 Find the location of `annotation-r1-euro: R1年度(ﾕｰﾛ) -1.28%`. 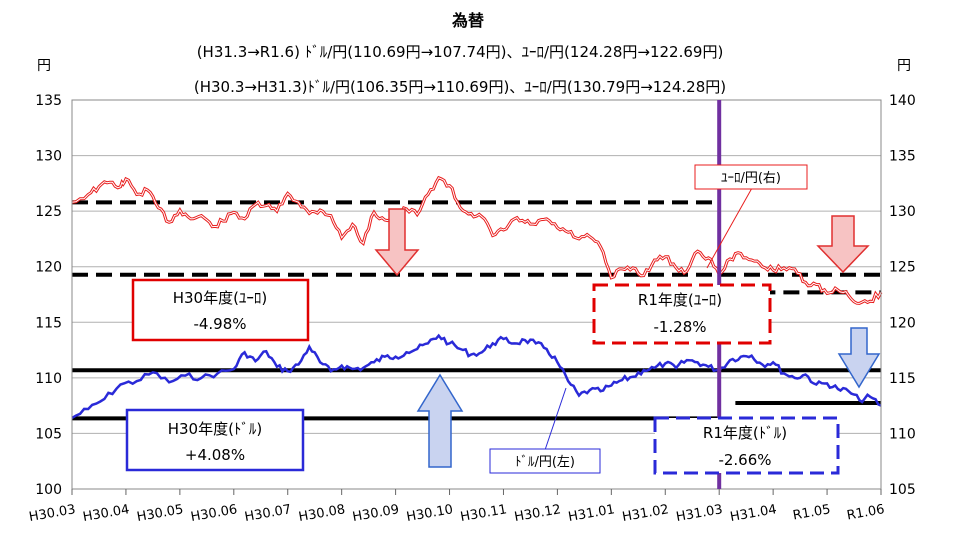

annotation-r1-euro: R1年度(ﾕｰﾛ) -1.28% is located at coordinates (682, 314).